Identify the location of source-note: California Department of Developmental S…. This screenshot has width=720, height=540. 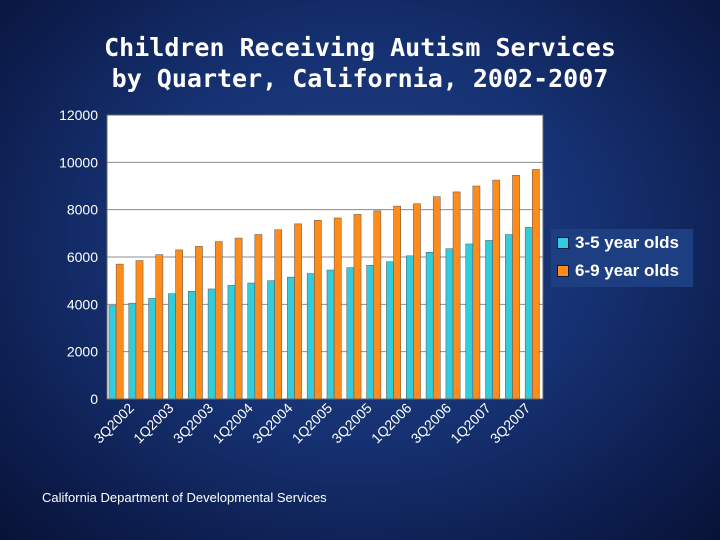
(184, 497).